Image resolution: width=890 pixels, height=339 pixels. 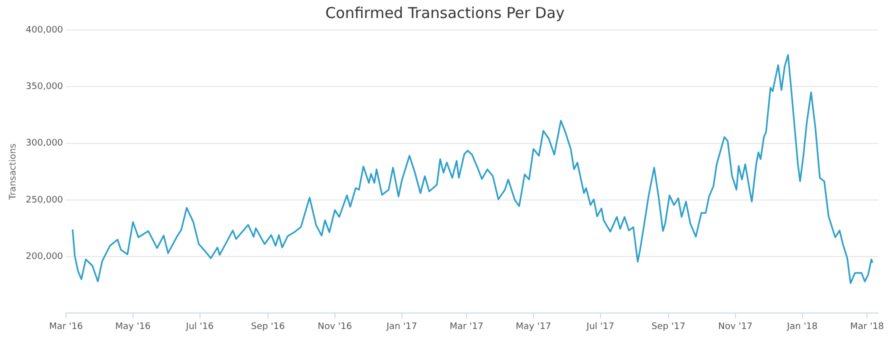 I want to click on x-tick-label: Jul '16, so click(x=199, y=327).